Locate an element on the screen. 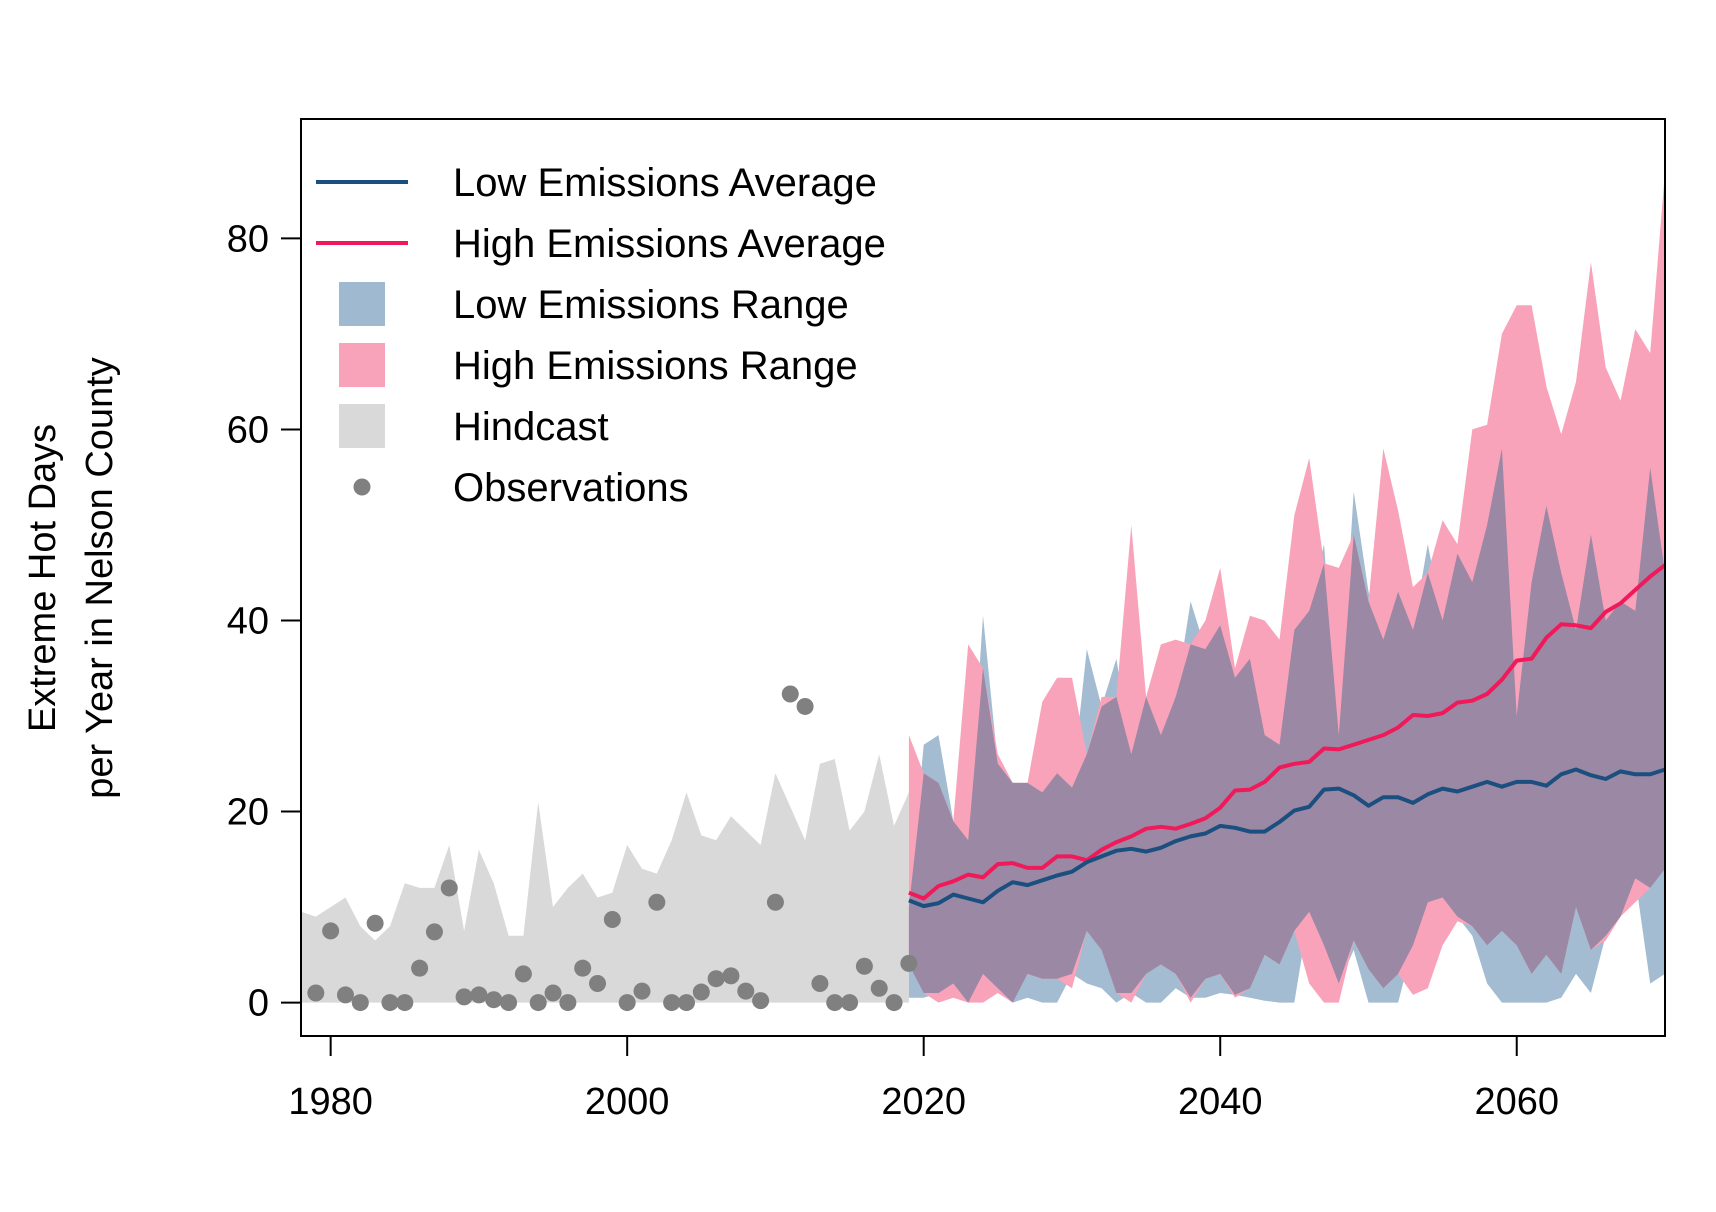  legend-item-high_range: High Emissions Range is located at coordinates (598, 365).